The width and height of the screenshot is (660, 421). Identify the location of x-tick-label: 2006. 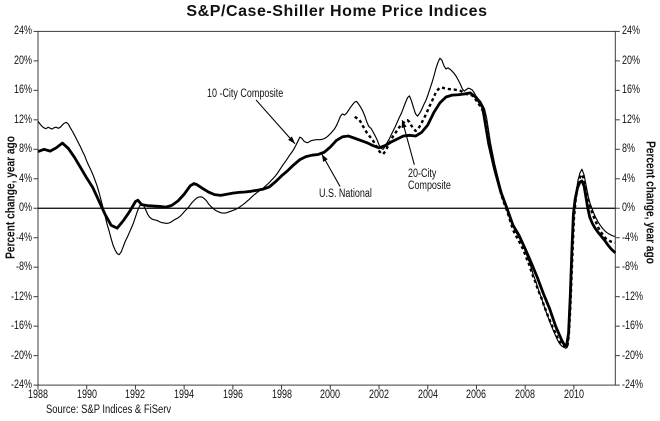
(476, 395).